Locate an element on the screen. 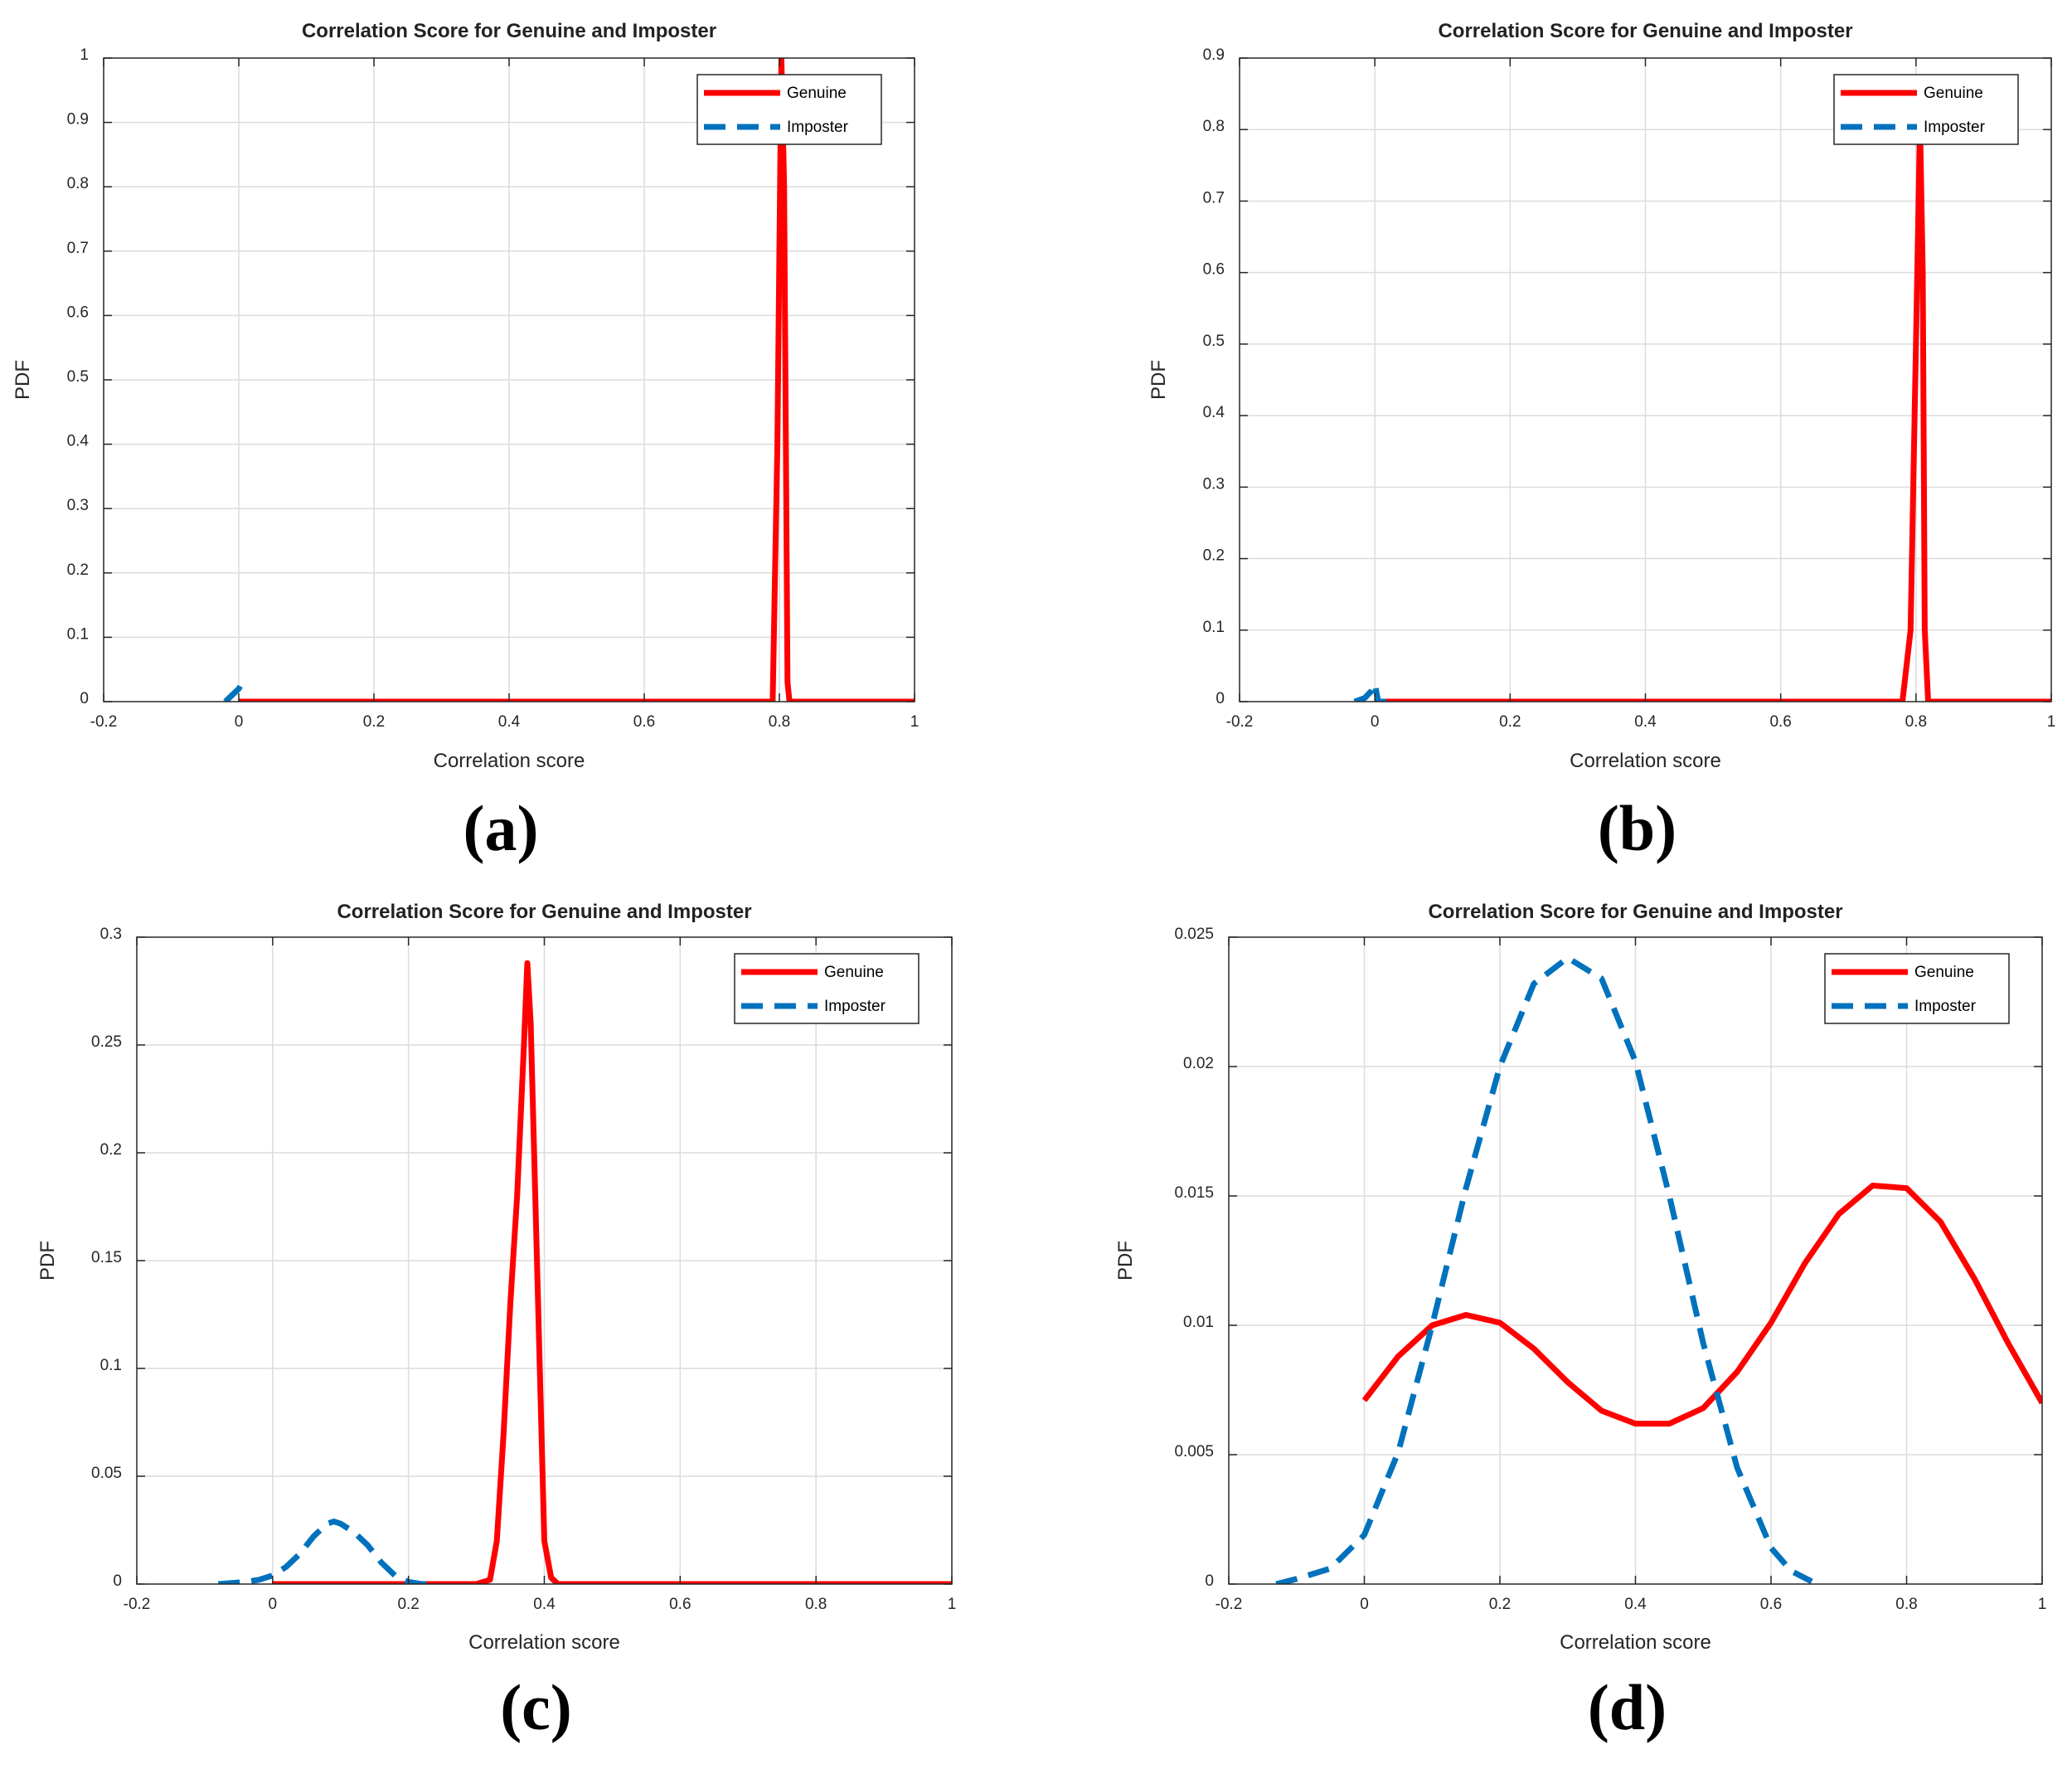 The image size is (2072, 1769). y-tick-label: 1 is located at coordinates (85, 55).